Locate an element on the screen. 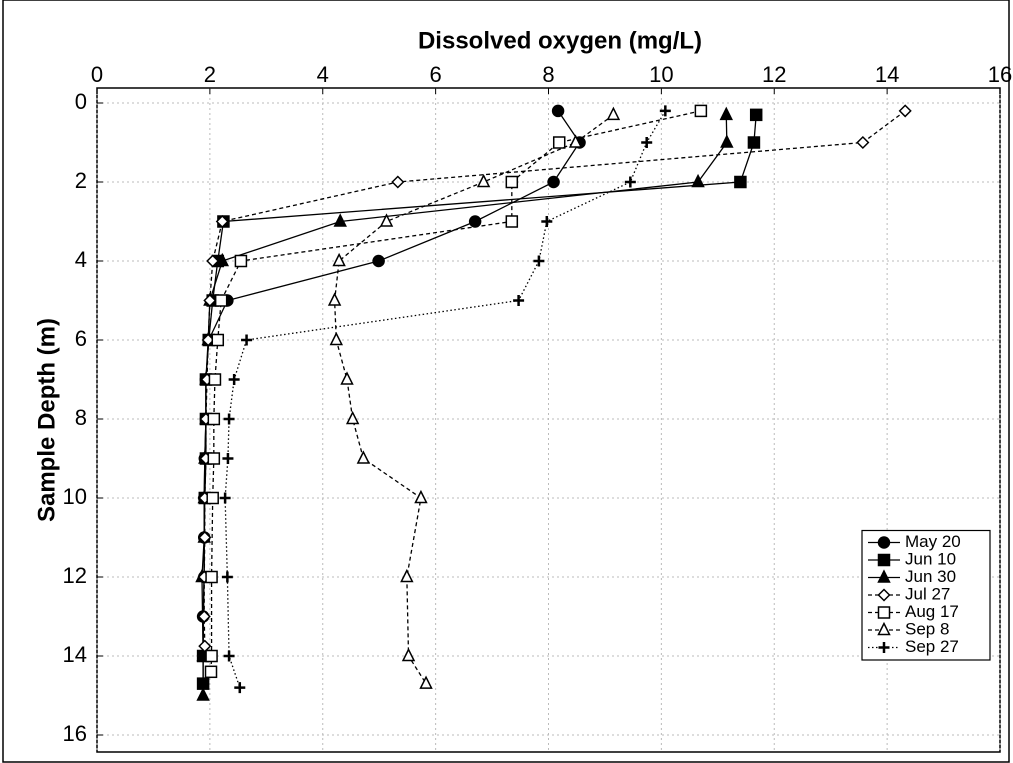 The image size is (1013, 763). x-tick-label: 2 is located at coordinates (210, 74).